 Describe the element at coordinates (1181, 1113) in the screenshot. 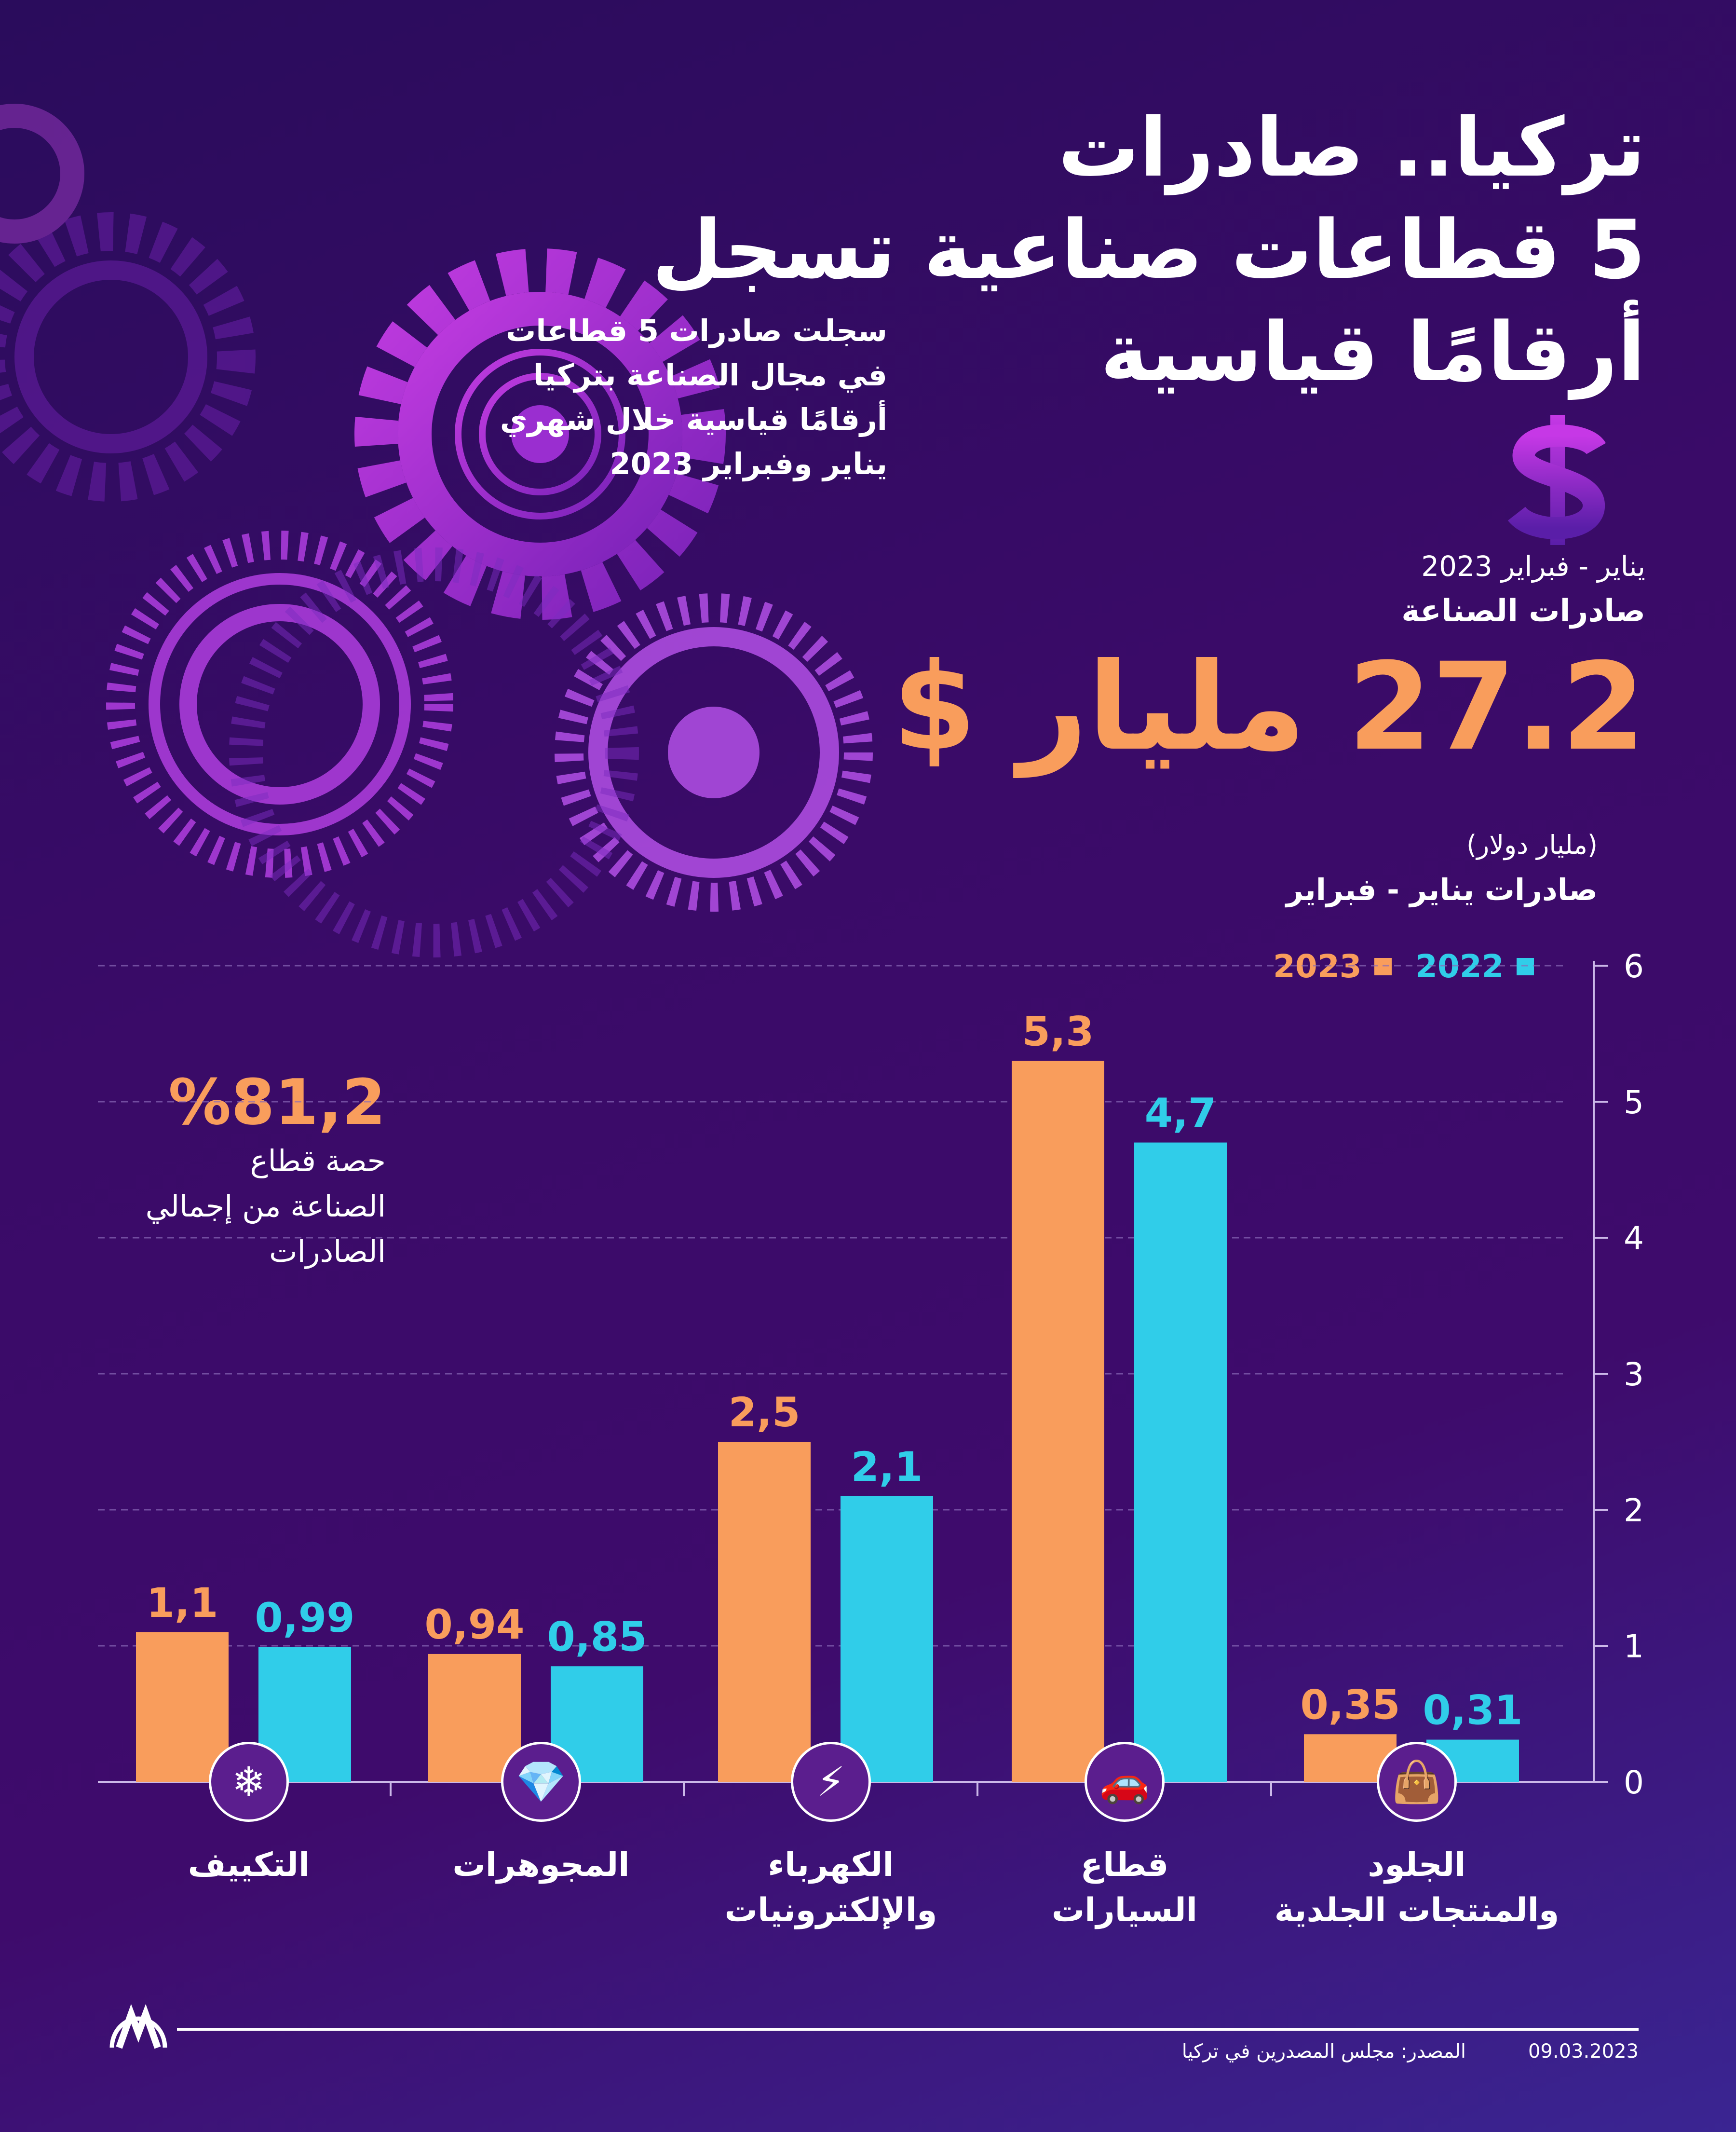

I see `bar-value-label: 4,7` at that location.